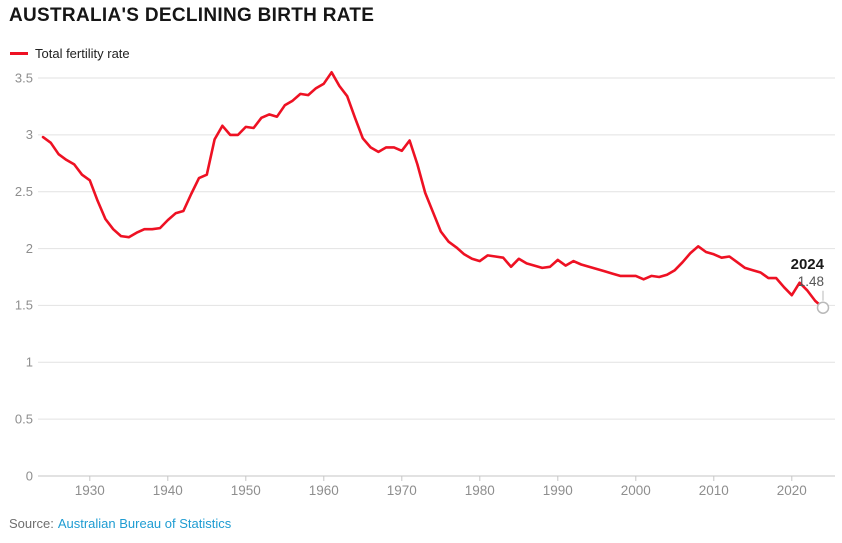  What do you see at coordinates (29, 475) in the screenshot?
I see `y-tick-label: 0` at bounding box center [29, 475].